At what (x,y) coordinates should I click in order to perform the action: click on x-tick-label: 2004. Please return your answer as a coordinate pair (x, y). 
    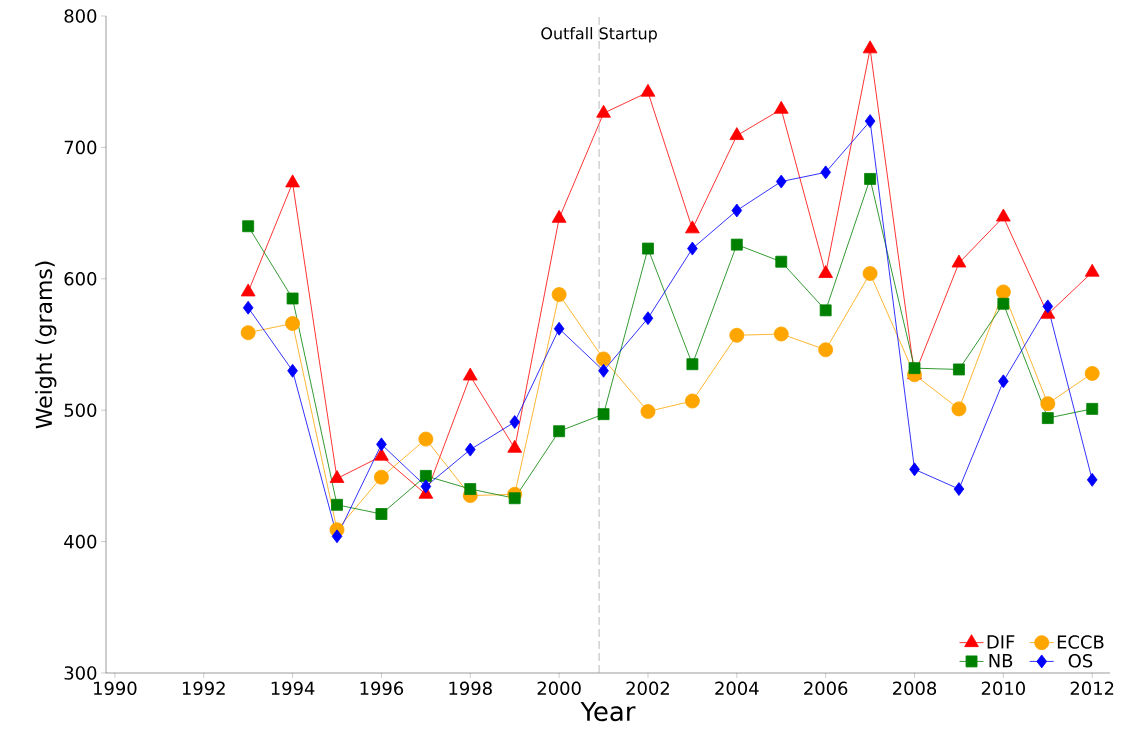
    Looking at the image, I should click on (737, 688).